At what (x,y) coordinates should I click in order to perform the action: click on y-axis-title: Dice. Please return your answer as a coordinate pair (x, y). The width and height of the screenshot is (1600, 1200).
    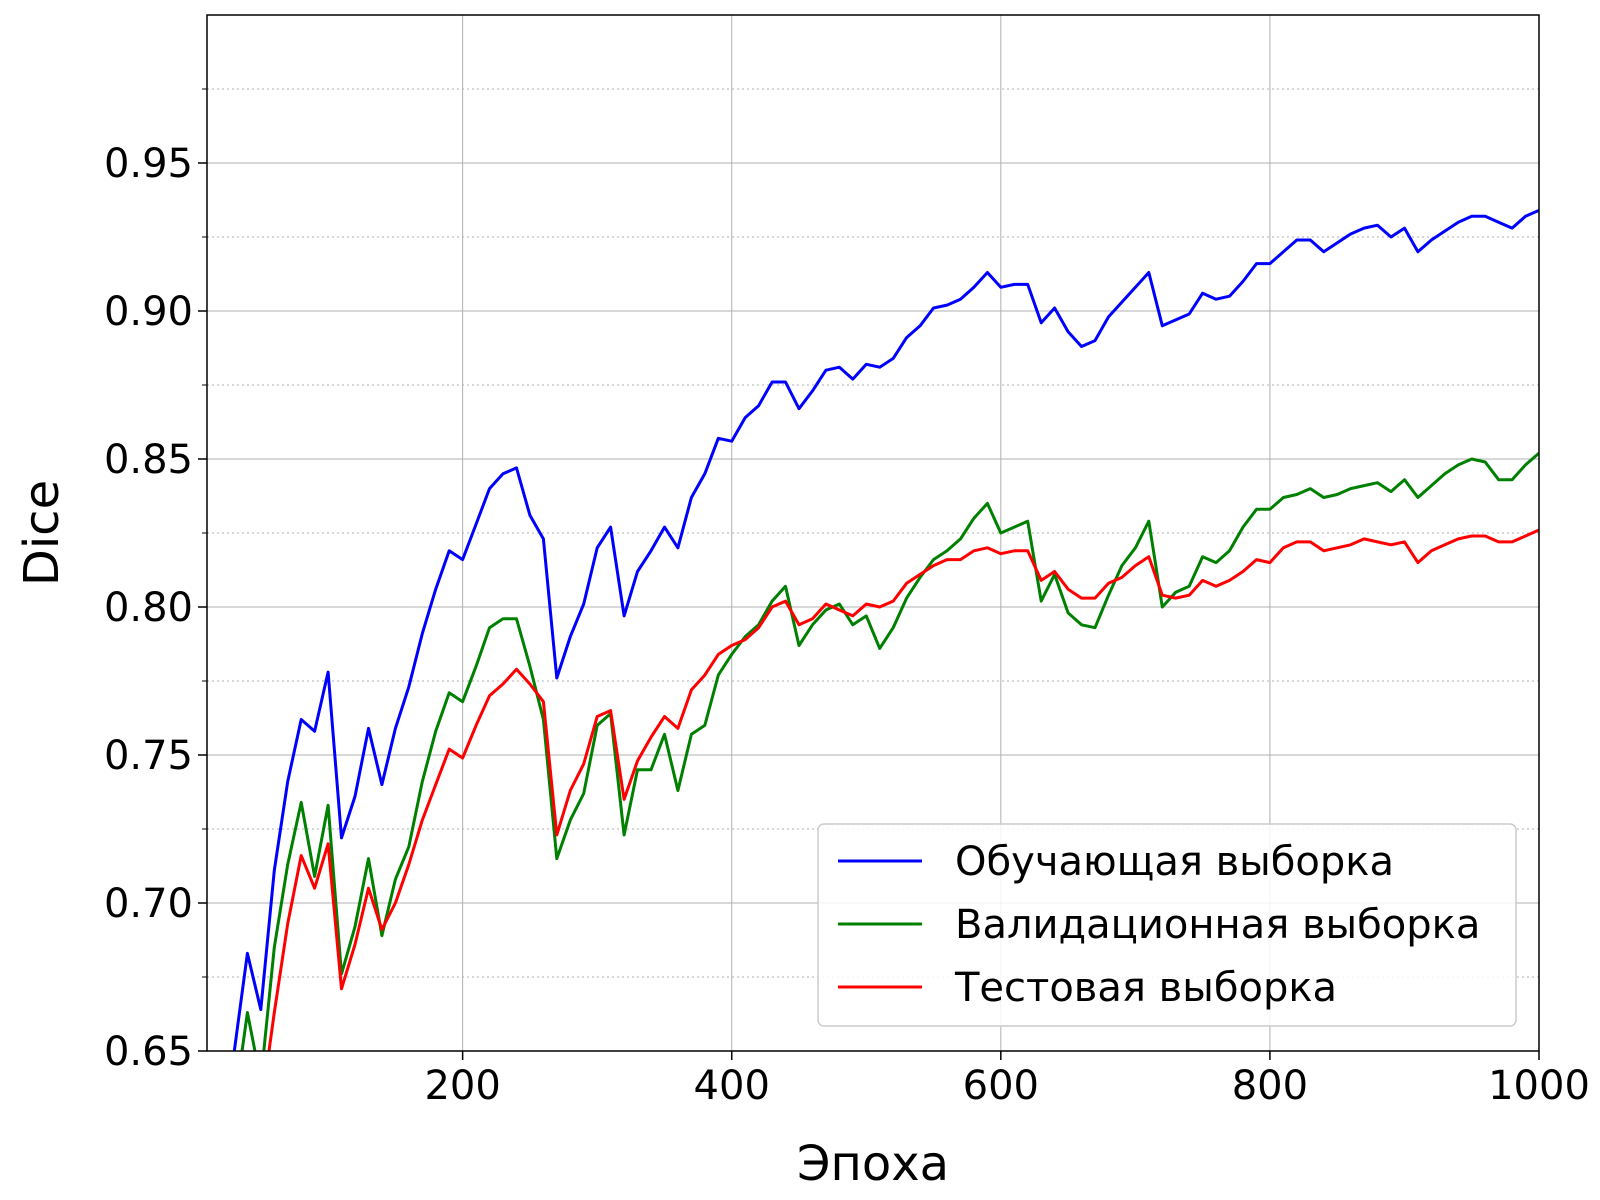
    Looking at the image, I should click on (42, 533).